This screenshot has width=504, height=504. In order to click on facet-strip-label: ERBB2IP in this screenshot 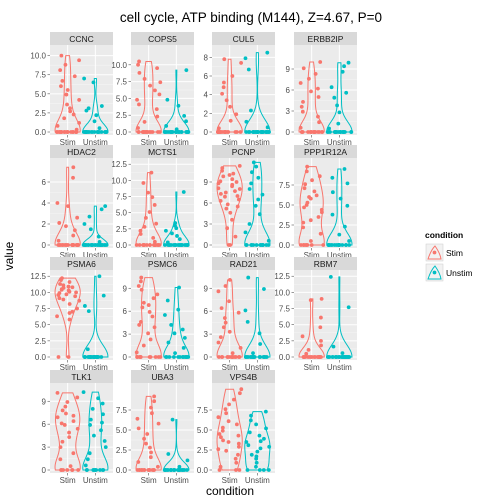, I will do `click(326, 39)`.